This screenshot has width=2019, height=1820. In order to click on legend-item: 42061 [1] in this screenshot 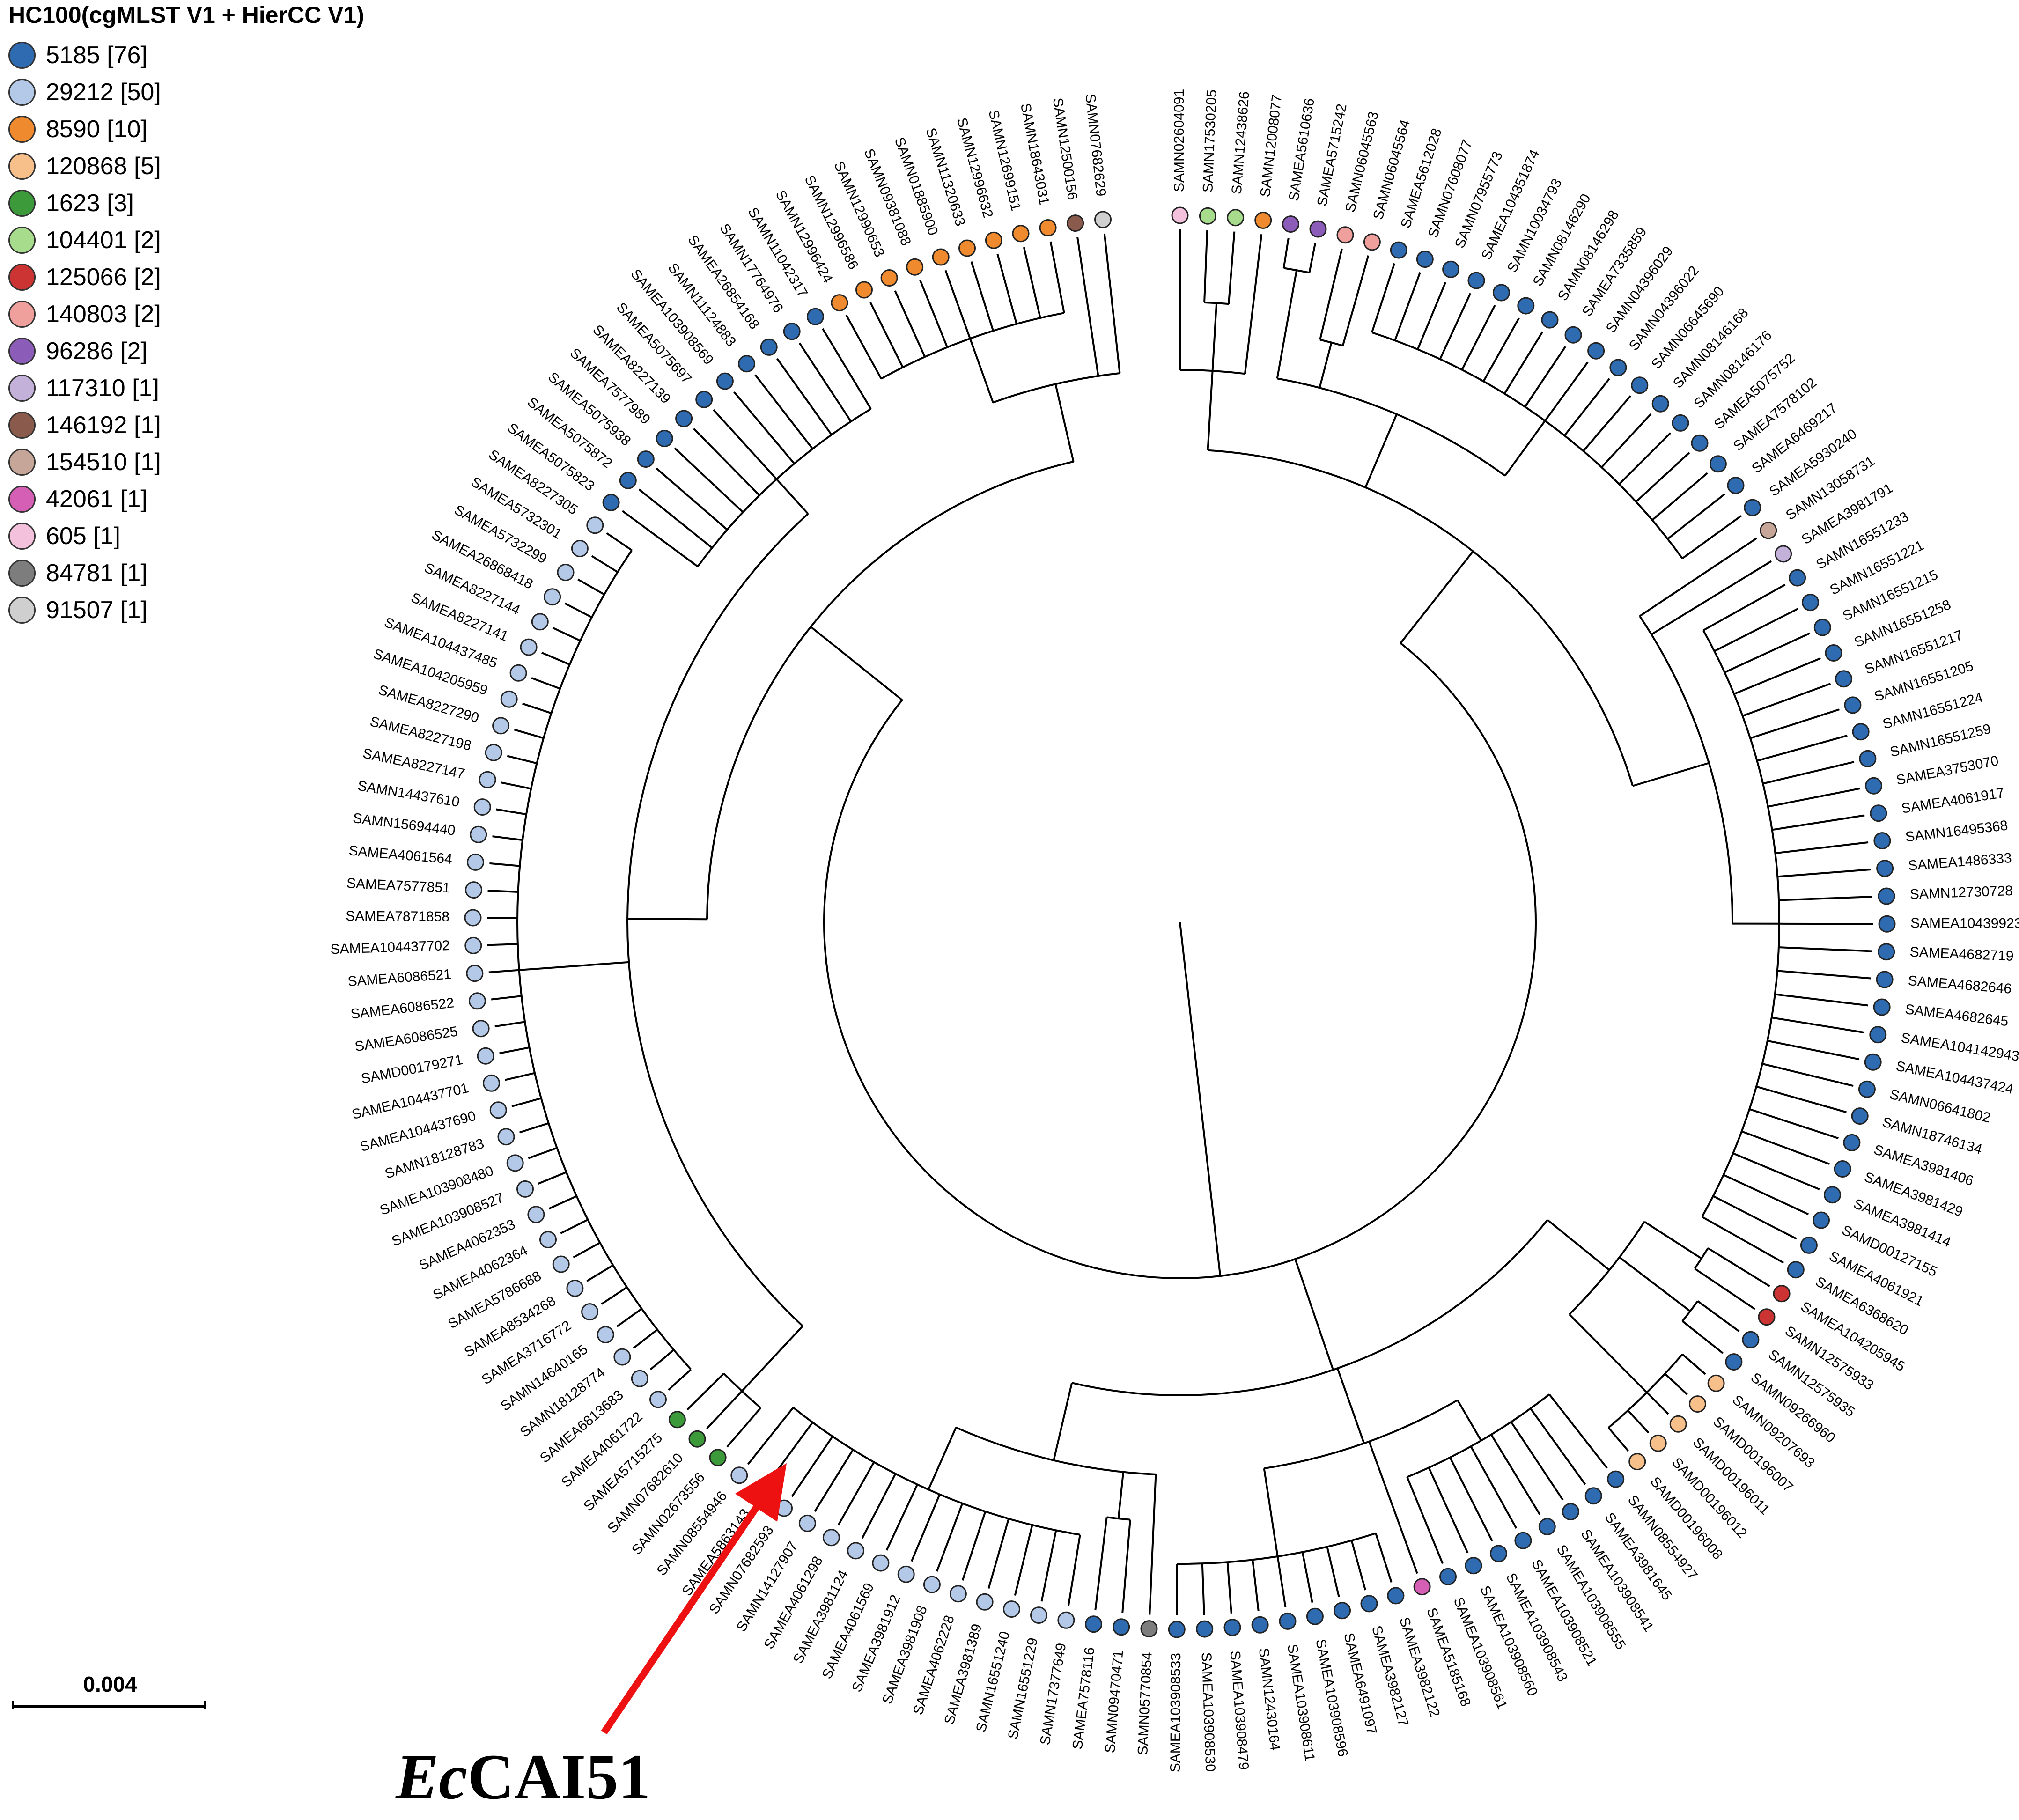, I will do `click(219, 499)`.